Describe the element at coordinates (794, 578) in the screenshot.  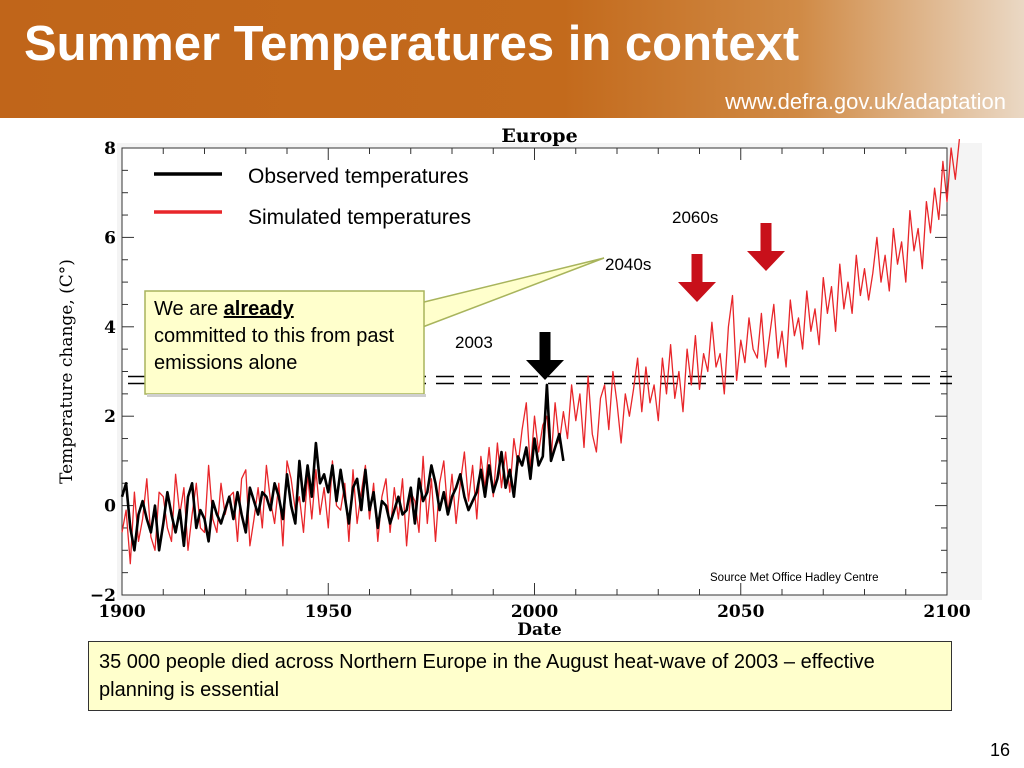
I see `source-credit: Source Met Office Hadley Centre` at that location.